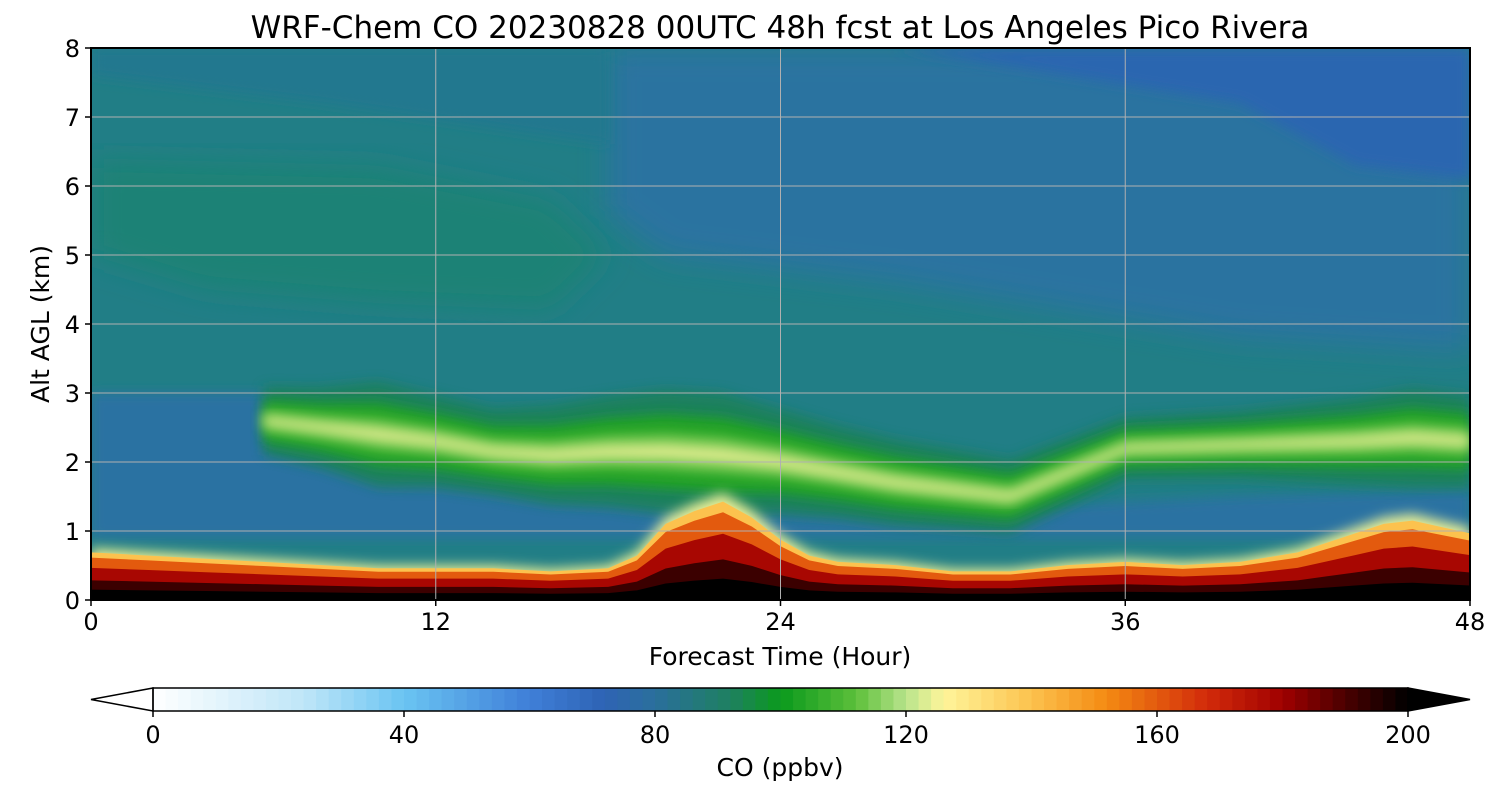 This screenshot has width=1500, height=800. I want to click on x-axis: 0 12 24 36 48, so click(784, 618).